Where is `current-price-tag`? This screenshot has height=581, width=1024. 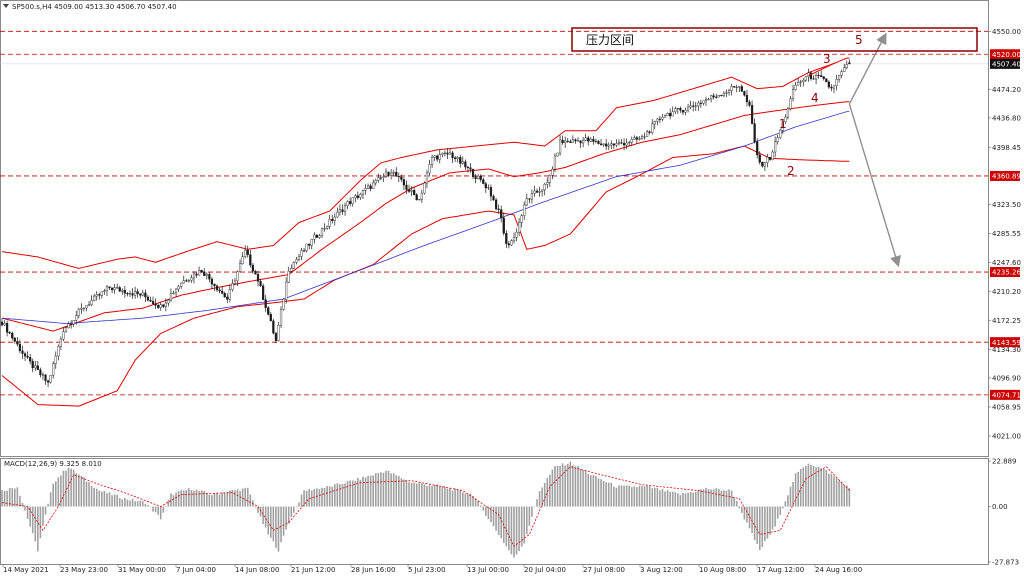
current-price-tag is located at coordinates (1005, 63).